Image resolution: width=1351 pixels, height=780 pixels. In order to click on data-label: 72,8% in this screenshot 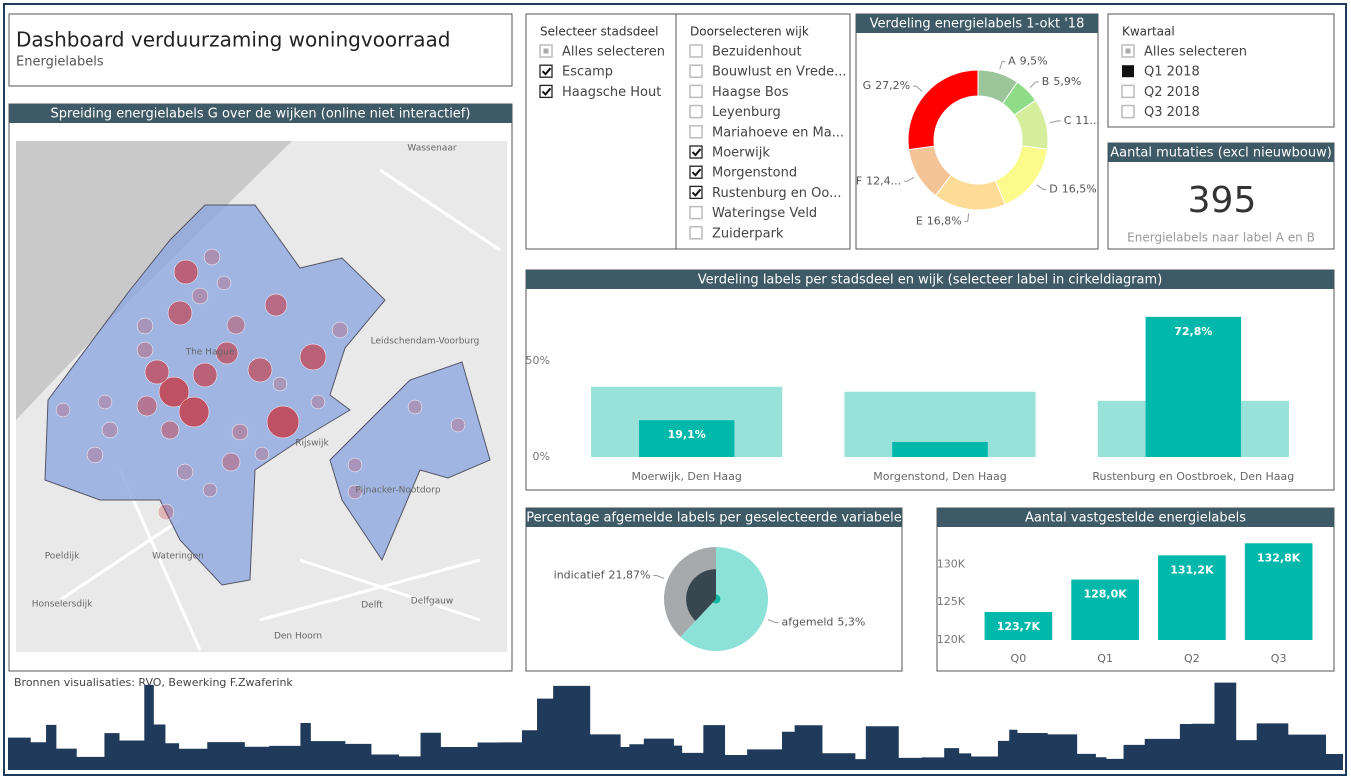, I will do `click(1193, 331)`.